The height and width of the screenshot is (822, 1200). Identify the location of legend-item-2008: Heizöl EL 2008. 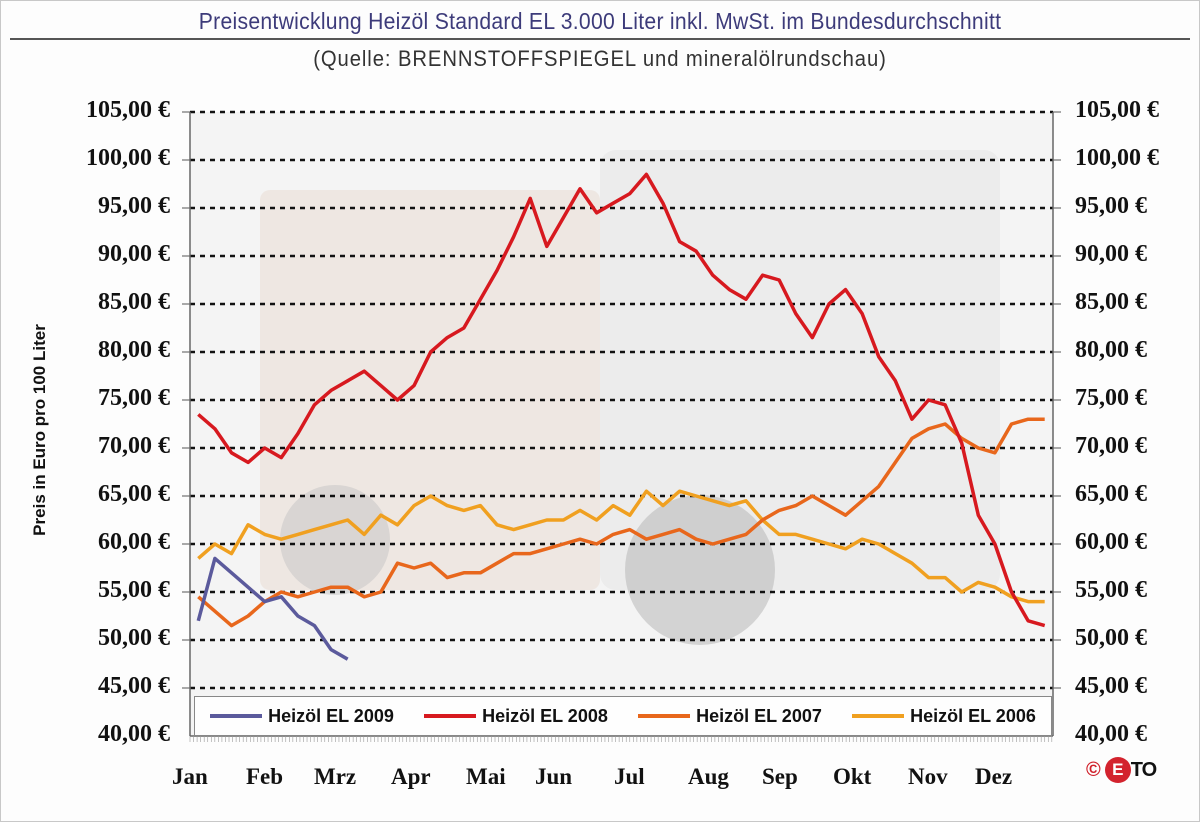
(516, 716).